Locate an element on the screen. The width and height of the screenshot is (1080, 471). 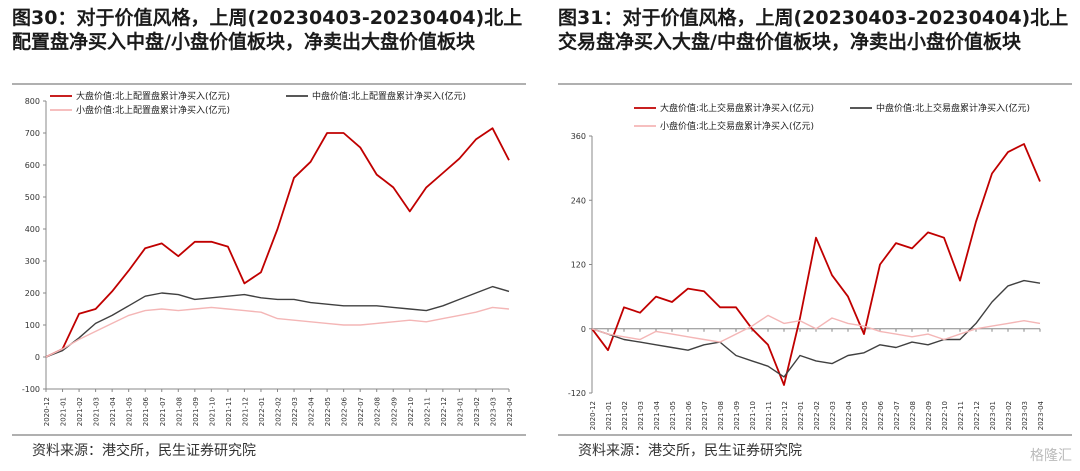
y-tick-label: 200 is located at coordinates (32, 293).